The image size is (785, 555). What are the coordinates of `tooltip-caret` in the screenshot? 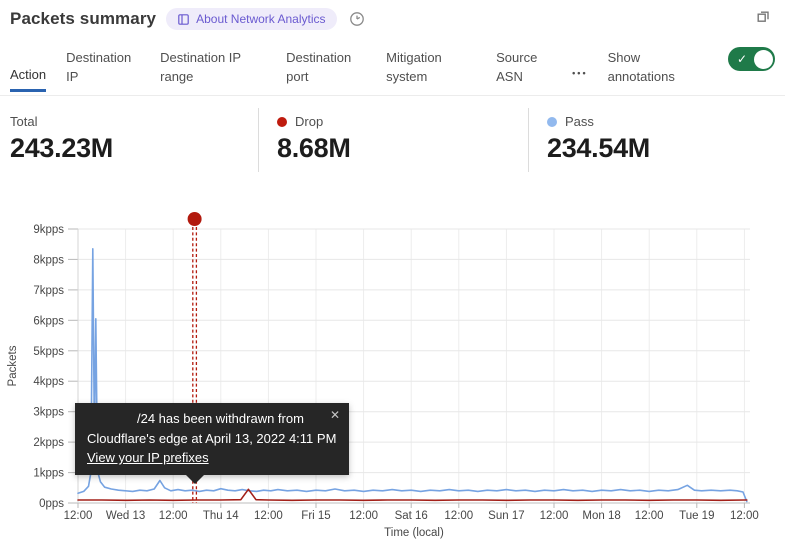 It's located at (195, 479).